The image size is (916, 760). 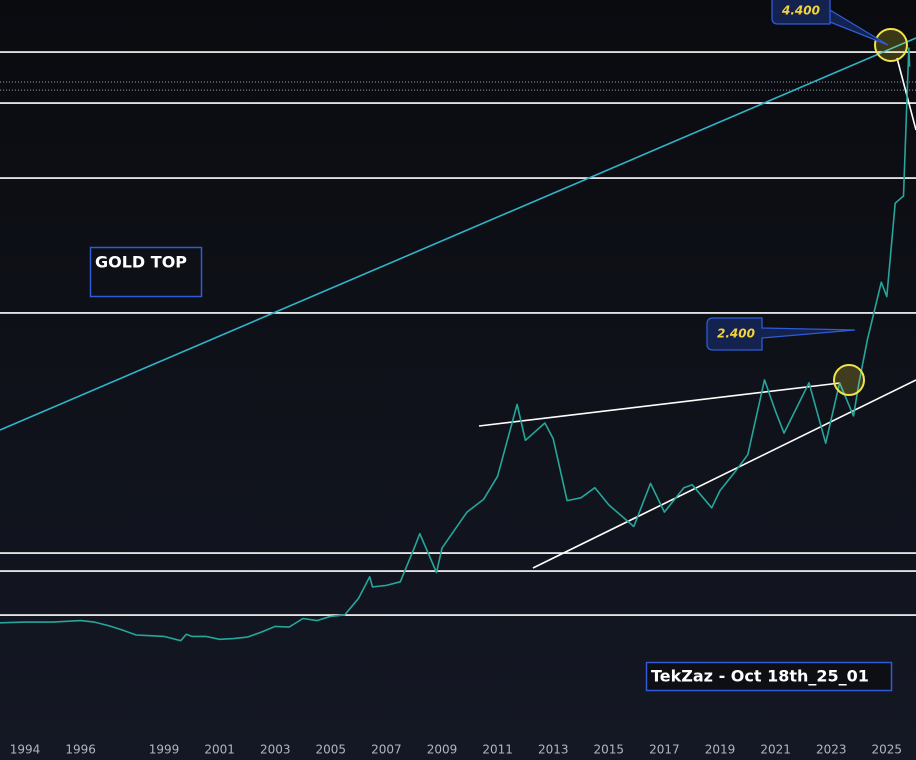 What do you see at coordinates (887, 750) in the screenshot?
I see `x-tick-label: 2025` at bounding box center [887, 750].